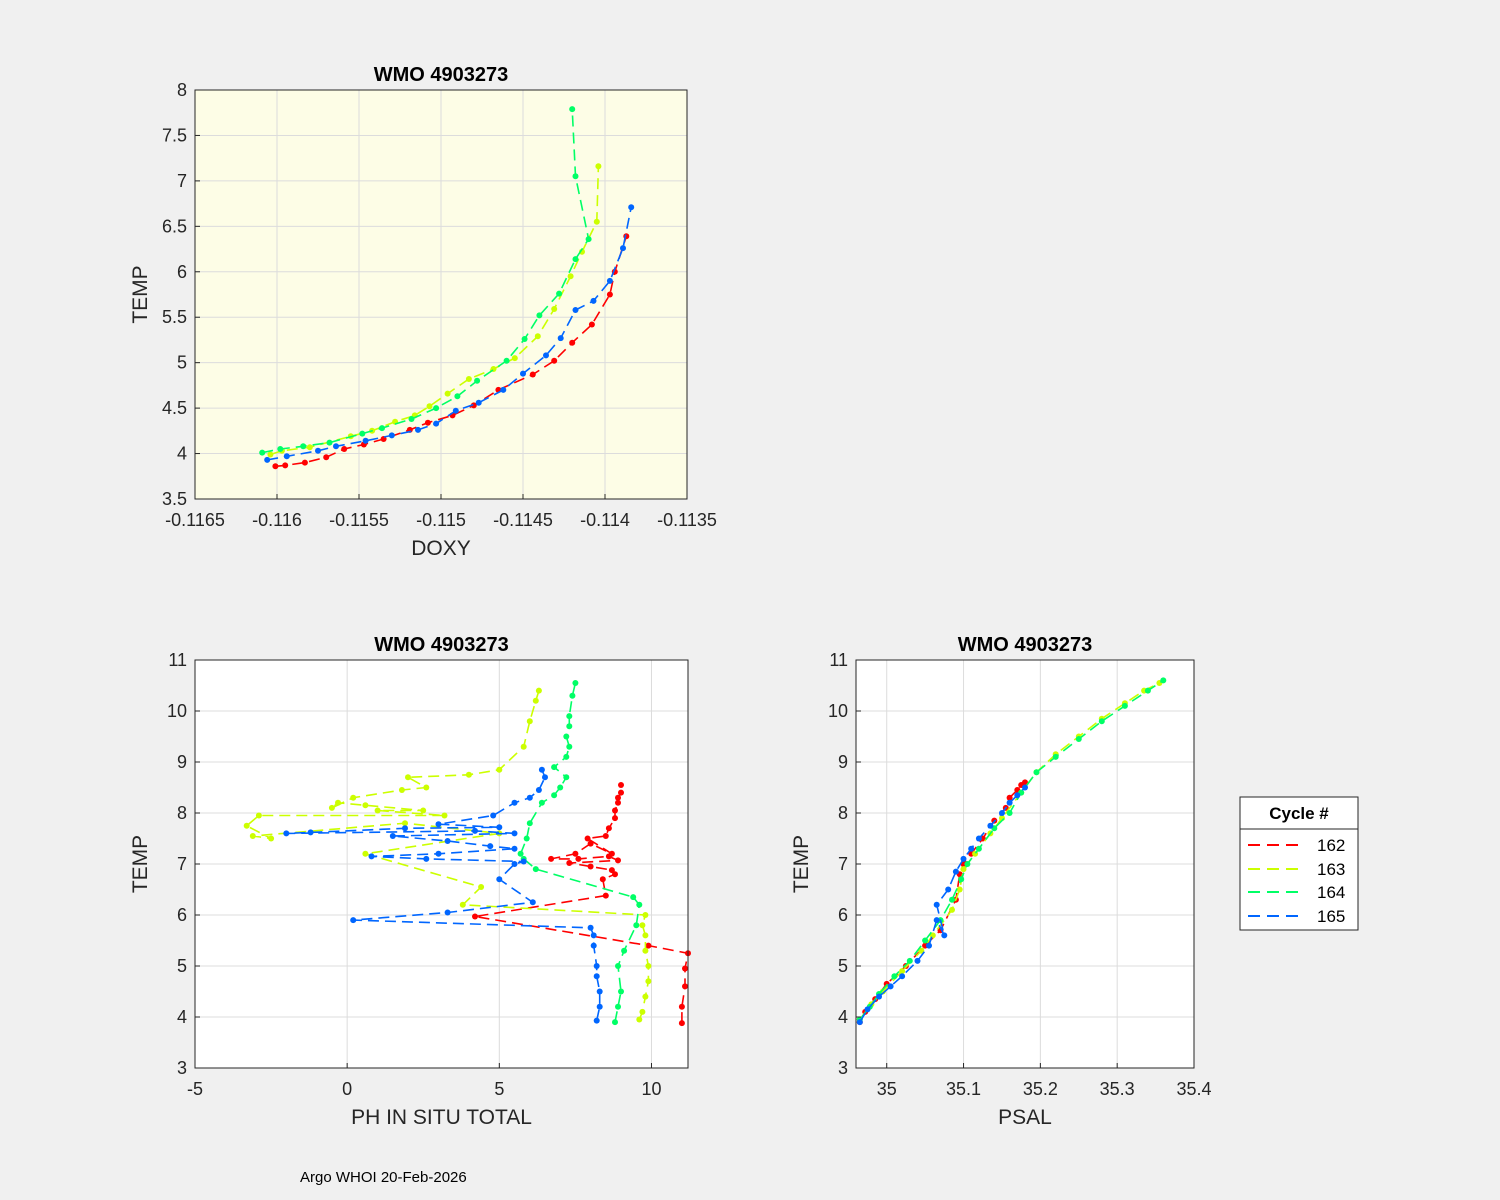  I want to click on y-tick-label: 5.5, so click(174, 317).